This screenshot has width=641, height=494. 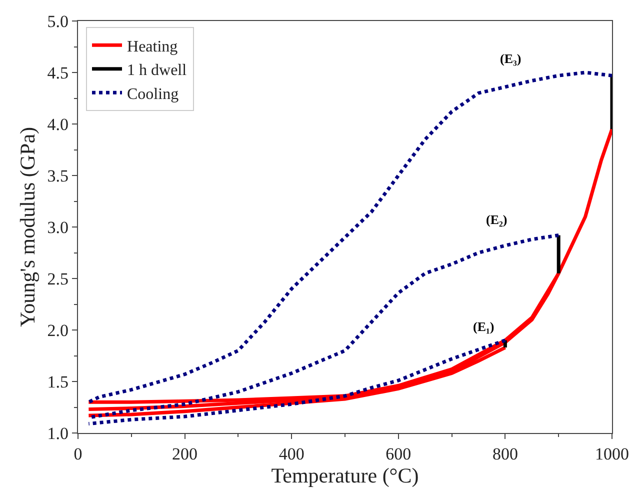 What do you see at coordinates (511, 58) in the screenshot?
I see `annotation: (E₃)` at bounding box center [511, 58].